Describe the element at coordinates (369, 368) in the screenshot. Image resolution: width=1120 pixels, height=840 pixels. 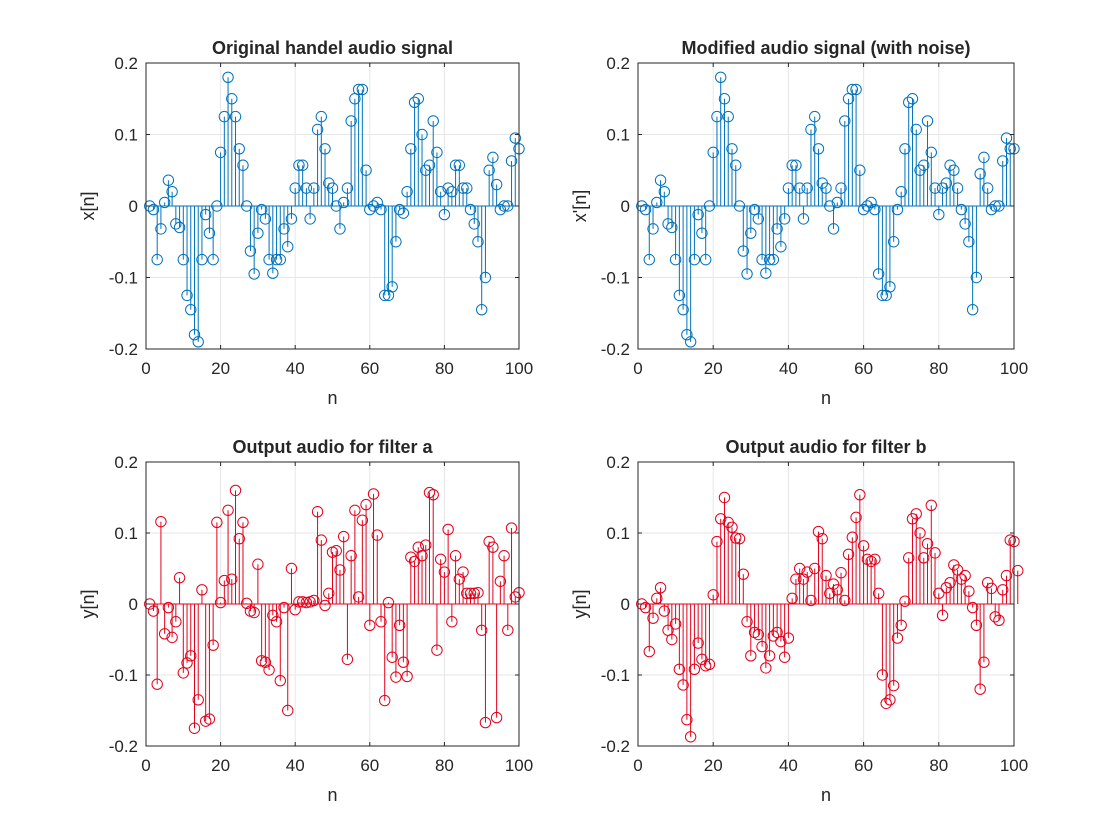
I see `x-tick-label: 60` at that location.